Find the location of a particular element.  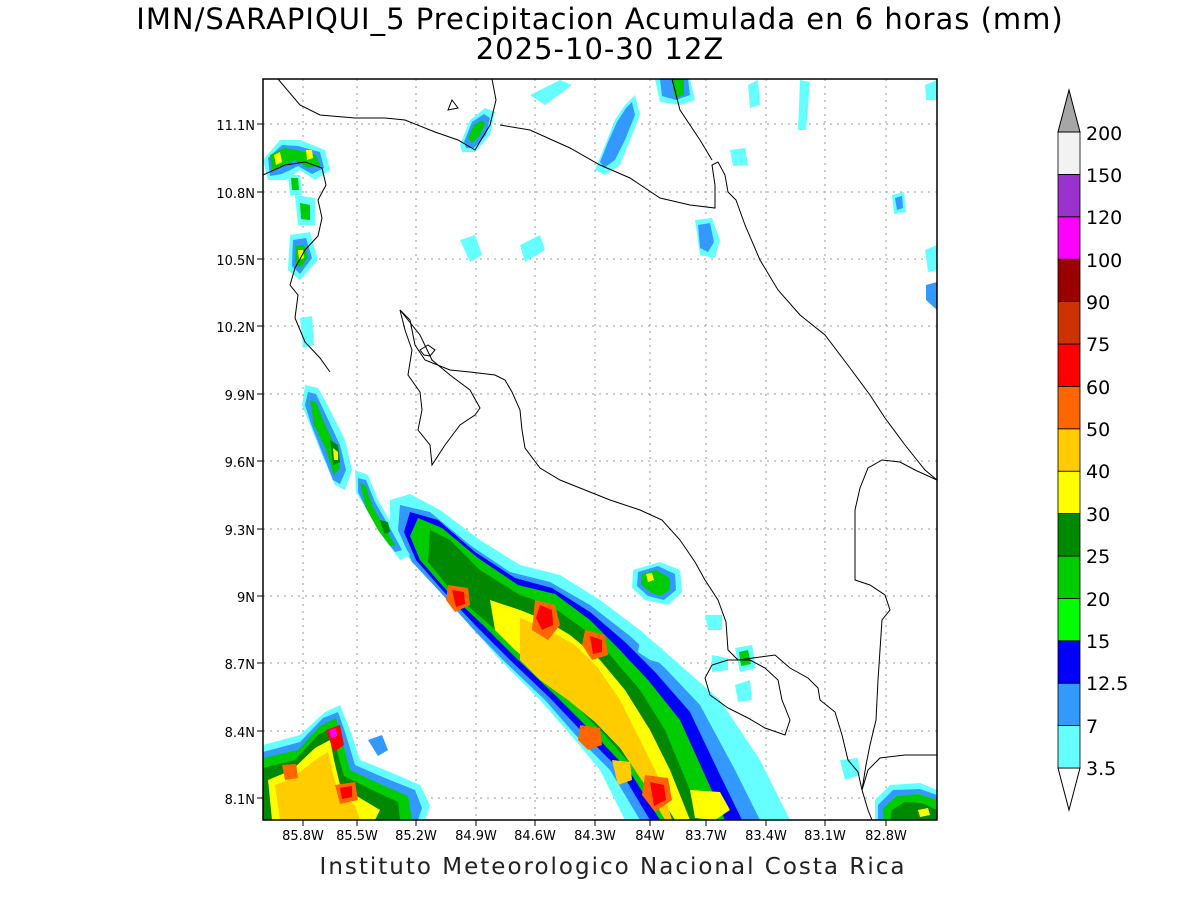

lat-tick-label: 9.6N is located at coordinates (240, 463).